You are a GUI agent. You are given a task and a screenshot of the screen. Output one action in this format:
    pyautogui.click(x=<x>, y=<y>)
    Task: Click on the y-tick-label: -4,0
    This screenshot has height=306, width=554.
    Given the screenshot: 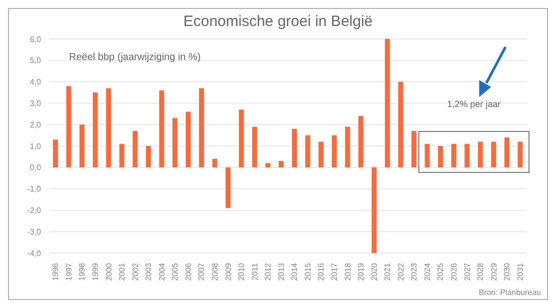 What is the action you would take?
    pyautogui.click(x=34, y=253)
    